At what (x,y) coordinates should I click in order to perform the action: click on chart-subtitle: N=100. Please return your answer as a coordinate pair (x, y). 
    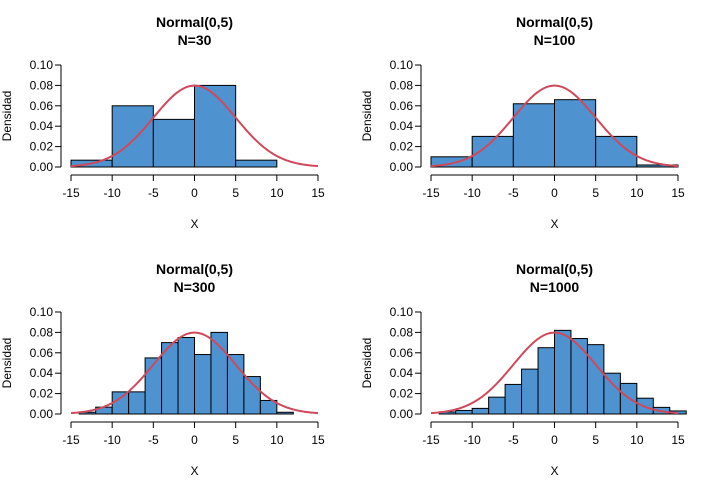
    Looking at the image, I should click on (555, 40).